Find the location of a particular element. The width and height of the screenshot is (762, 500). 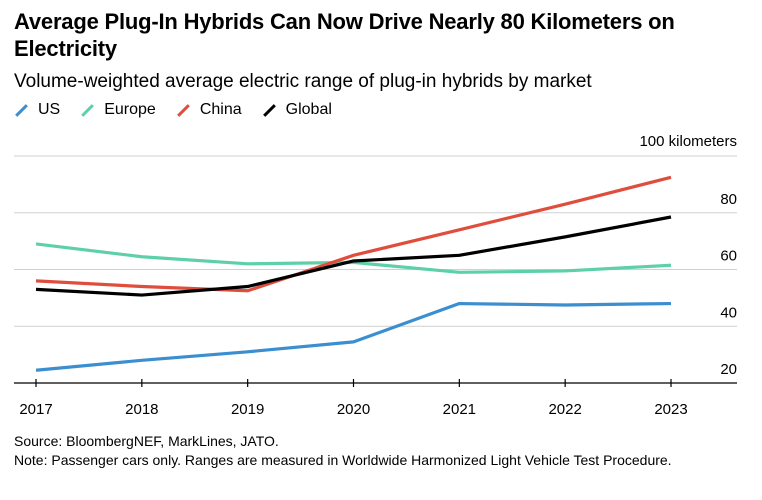

y-axis-top-label: 100 kilometers is located at coordinates (688, 141).